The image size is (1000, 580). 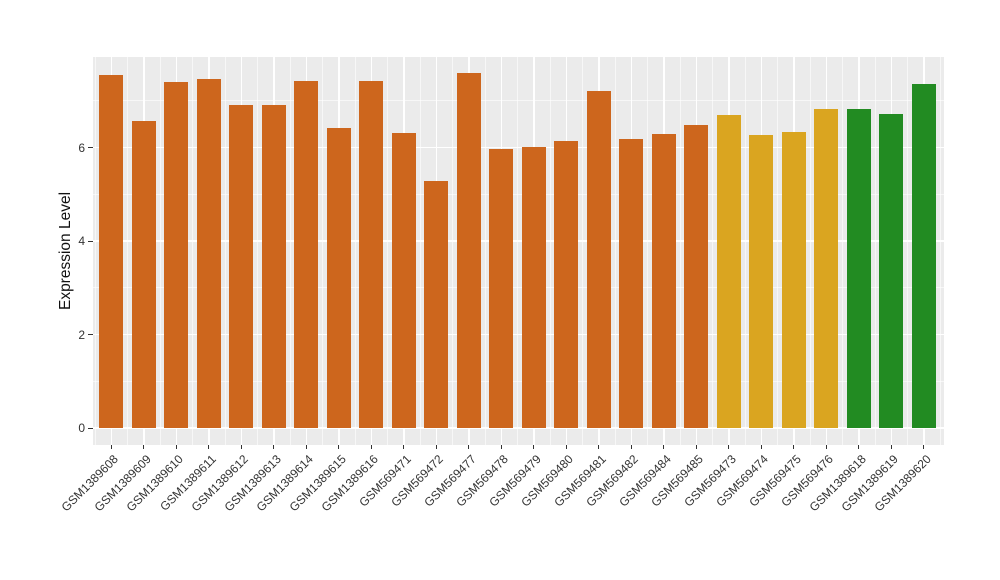 What do you see at coordinates (208, 253) in the screenshot?
I see `bar-GSM1389611` at bounding box center [208, 253].